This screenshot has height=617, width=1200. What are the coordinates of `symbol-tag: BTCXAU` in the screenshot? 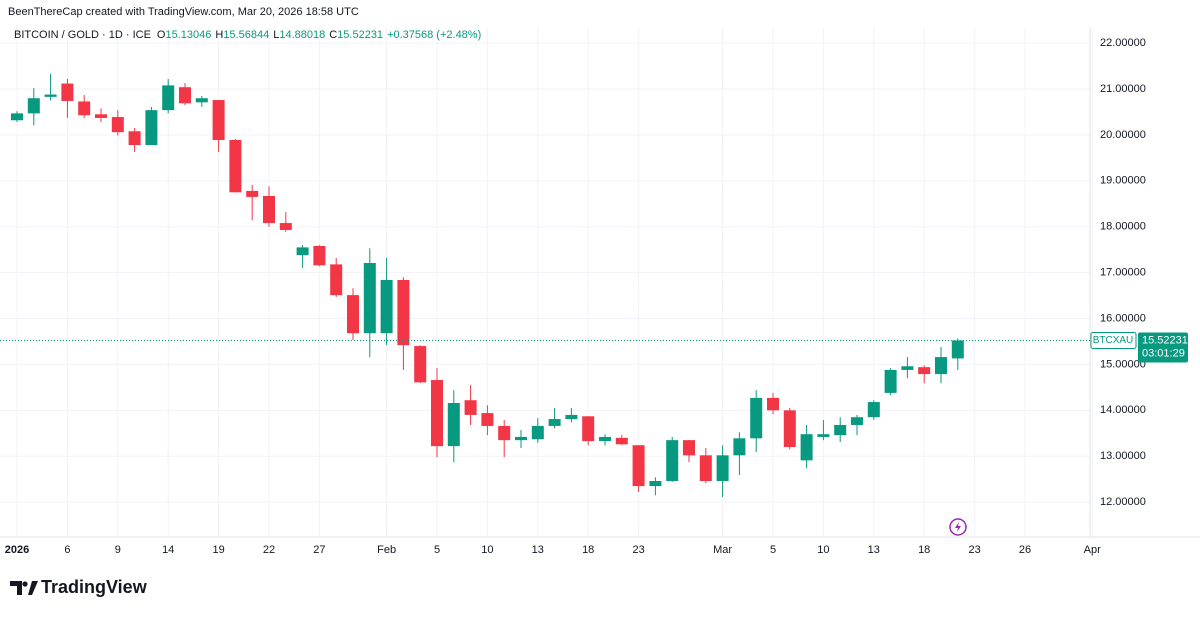 It's located at (1113, 340).